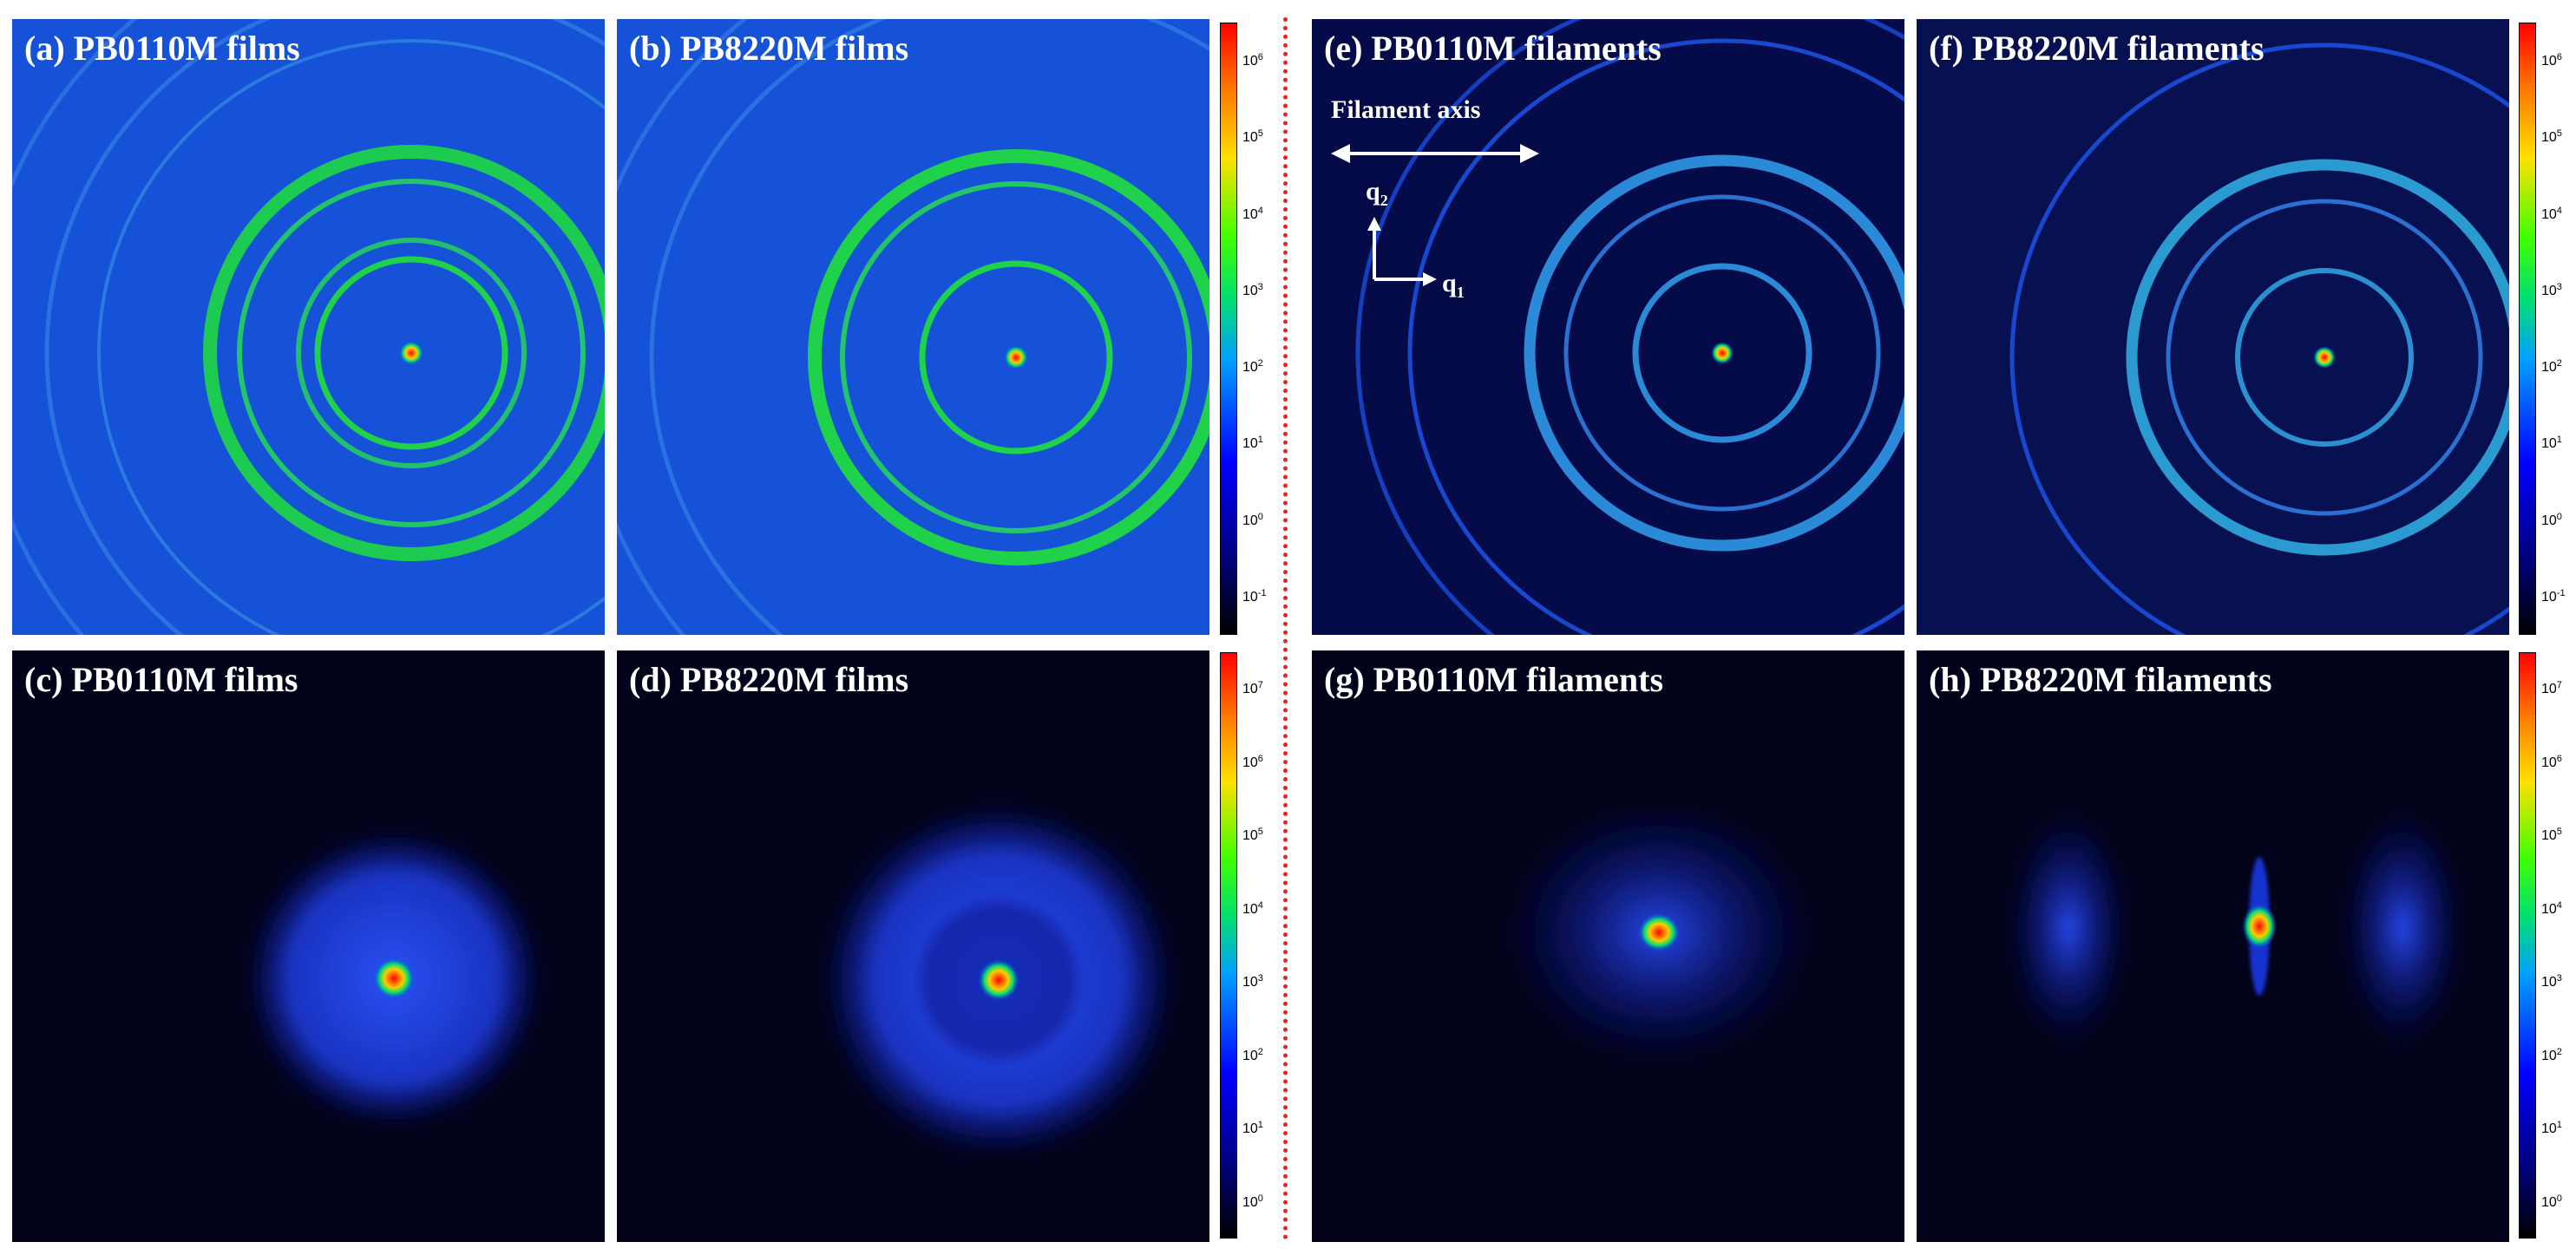  What do you see at coordinates (1402, 251) in the screenshot?
I see `q-axes-arrow-icon` at bounding box center [1402, 251].